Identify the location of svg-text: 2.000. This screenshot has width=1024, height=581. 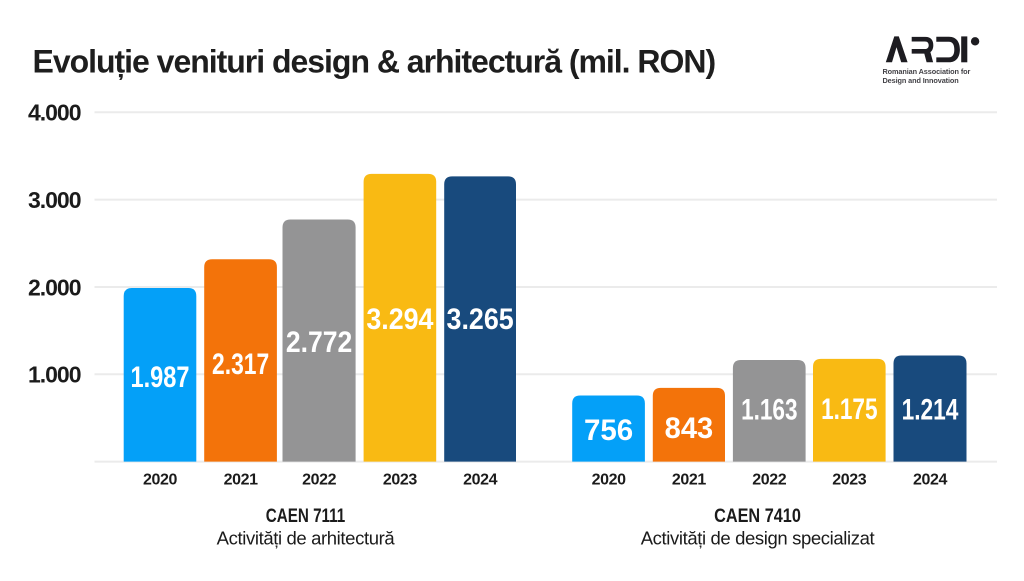
(54, 287).